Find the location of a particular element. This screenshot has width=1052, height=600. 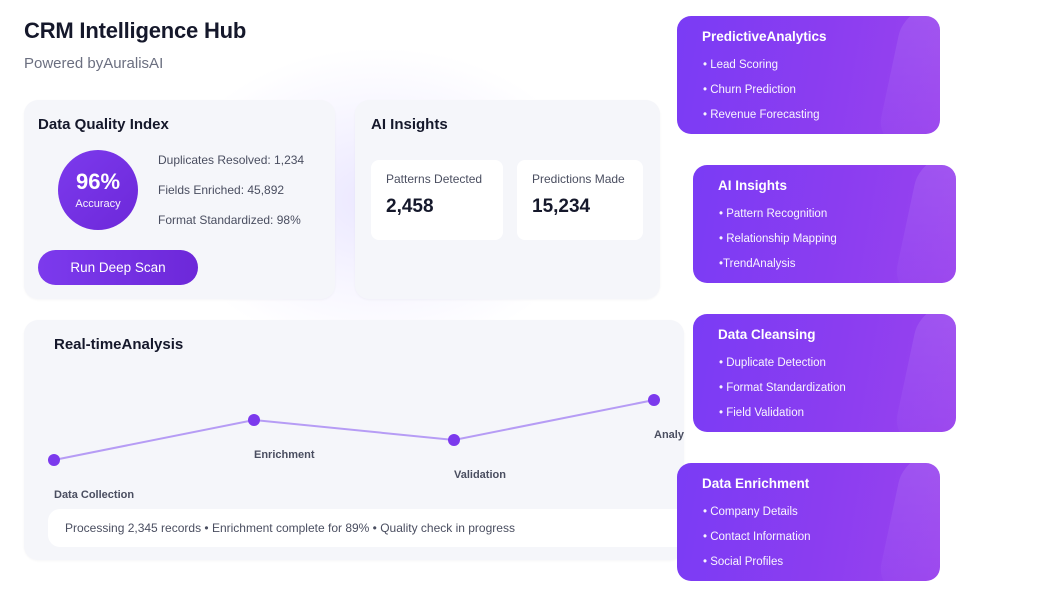

feature-item: • Company Details is located at coordinates (750, 512).